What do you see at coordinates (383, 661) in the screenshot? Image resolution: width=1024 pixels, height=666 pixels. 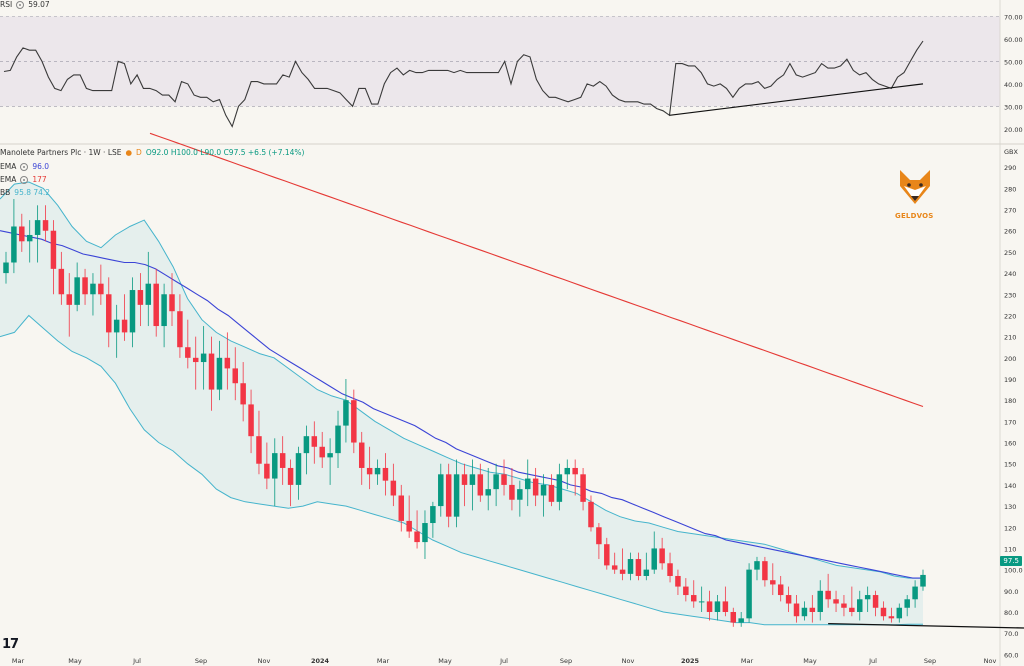 I see `x-tick: Mar` at bounding box center [383, 661].